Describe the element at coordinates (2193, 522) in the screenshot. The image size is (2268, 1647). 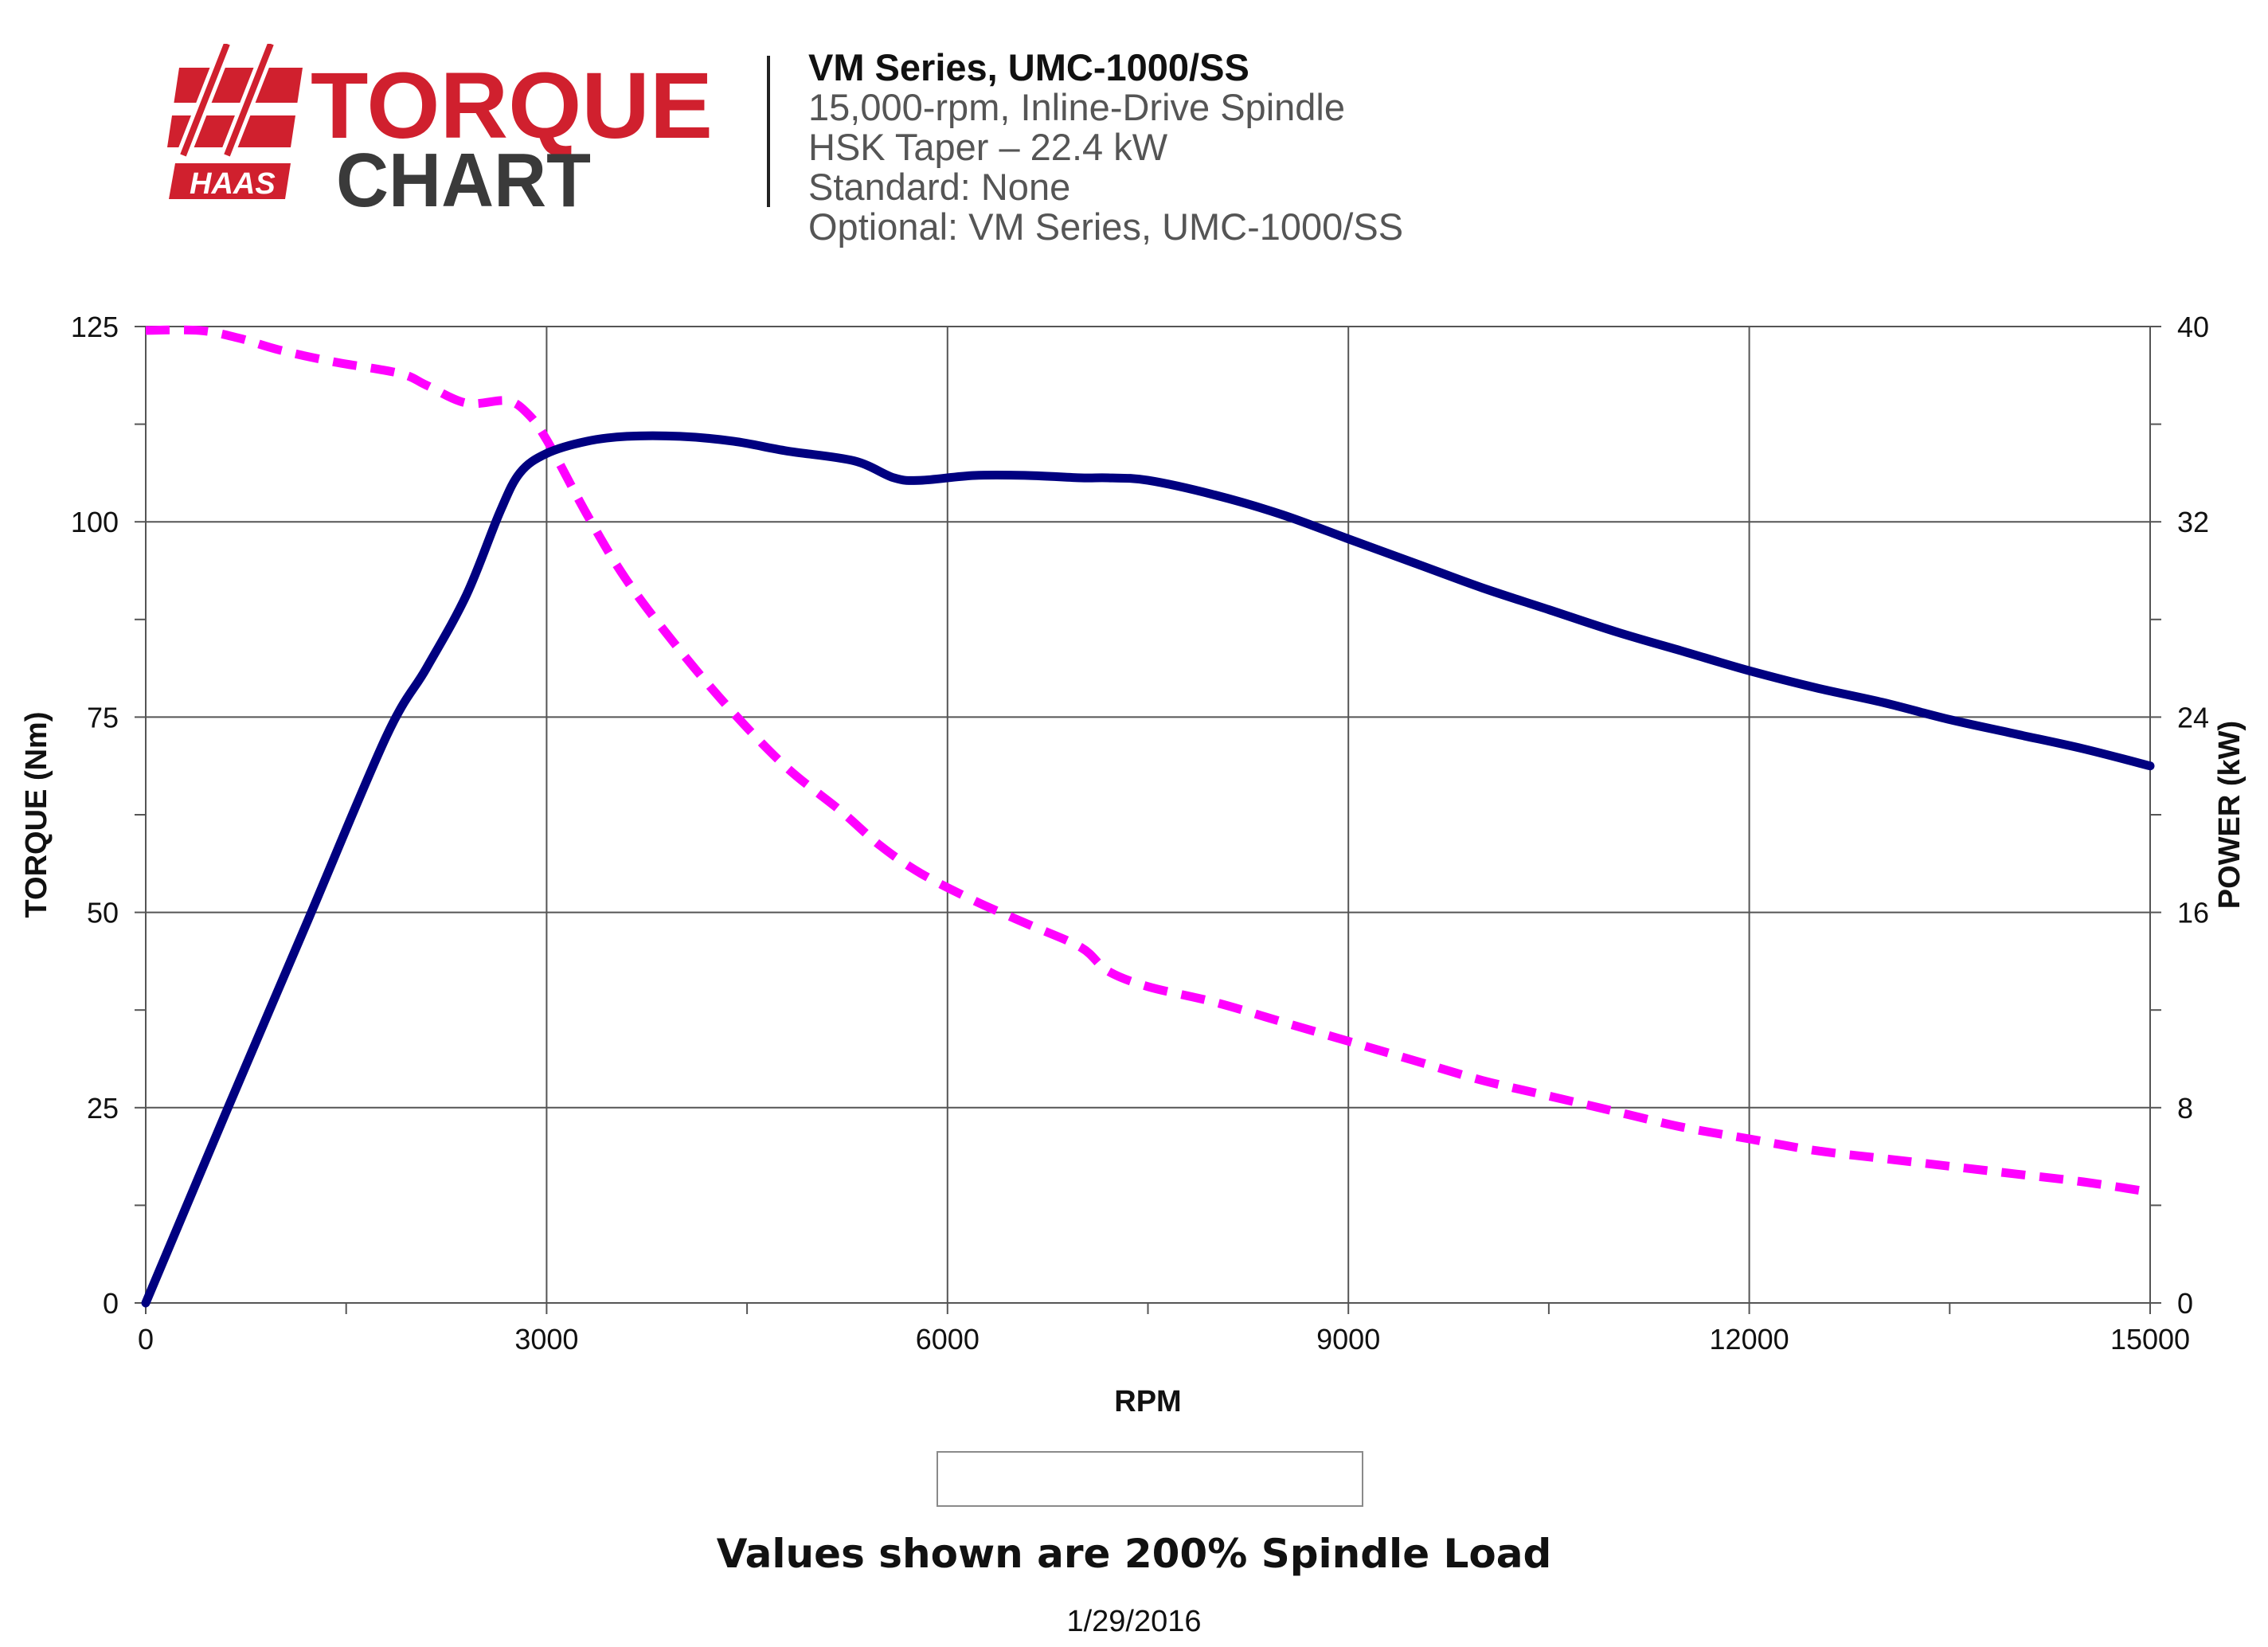
I see `y2-tick-label: 32` at that location.